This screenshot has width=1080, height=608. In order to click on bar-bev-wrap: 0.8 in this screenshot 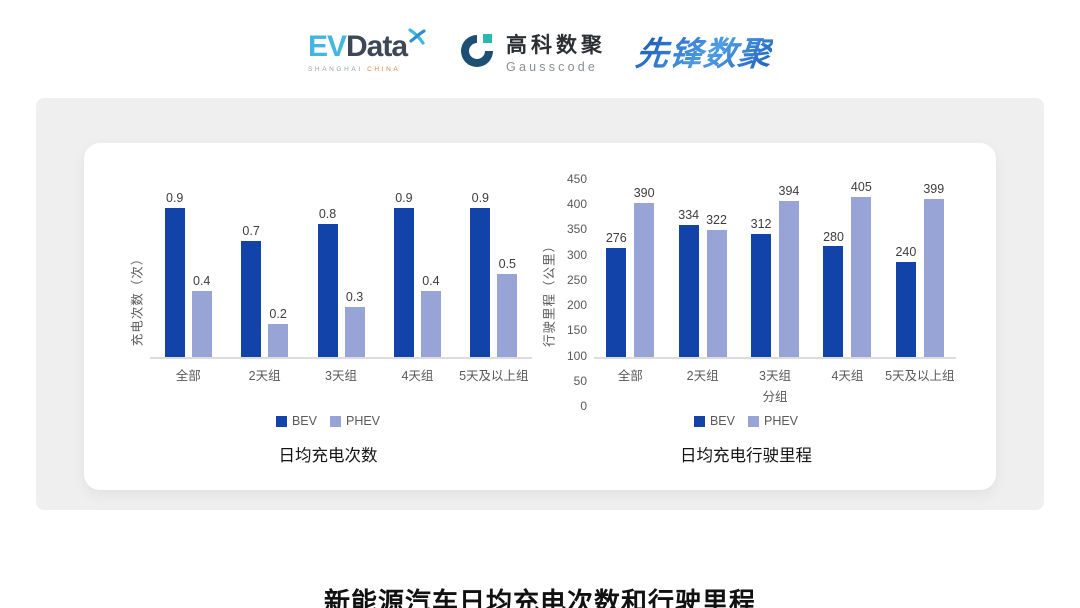, I will do `click(327, 274)`.